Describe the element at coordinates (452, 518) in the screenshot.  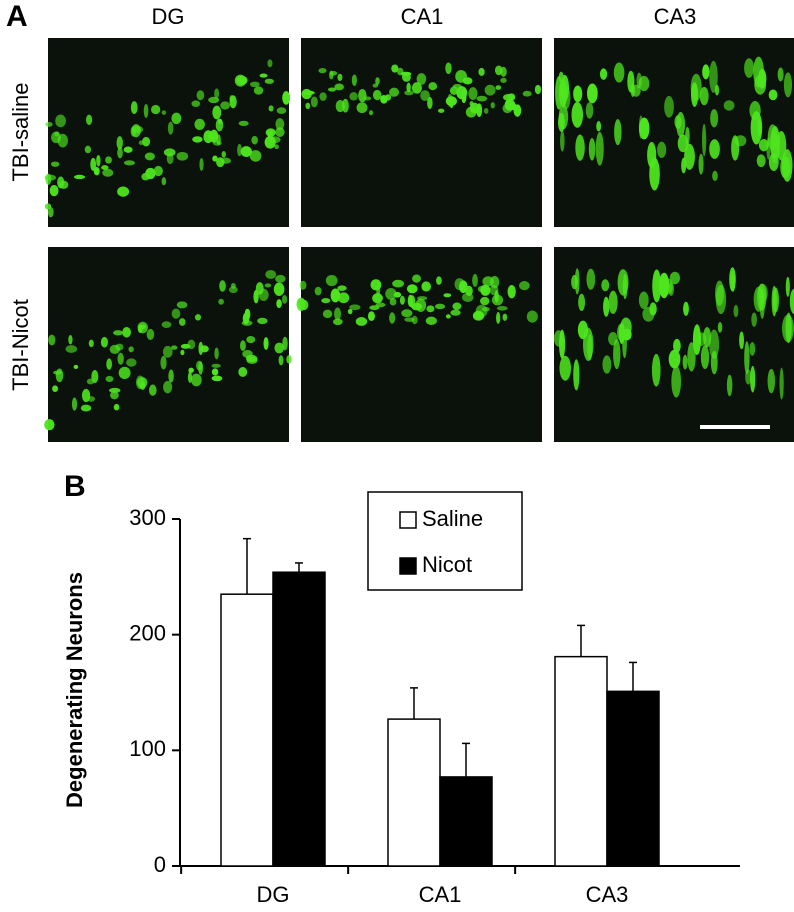
I see `legend-label: Saline` at that location.